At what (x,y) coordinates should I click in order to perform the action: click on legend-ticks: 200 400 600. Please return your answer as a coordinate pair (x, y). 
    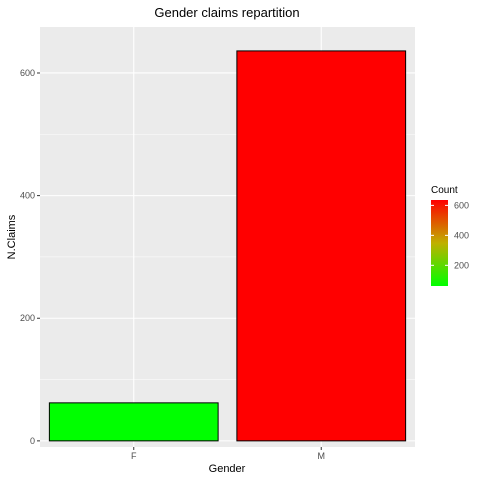
    Looking at the image, I should click on (450, 235).